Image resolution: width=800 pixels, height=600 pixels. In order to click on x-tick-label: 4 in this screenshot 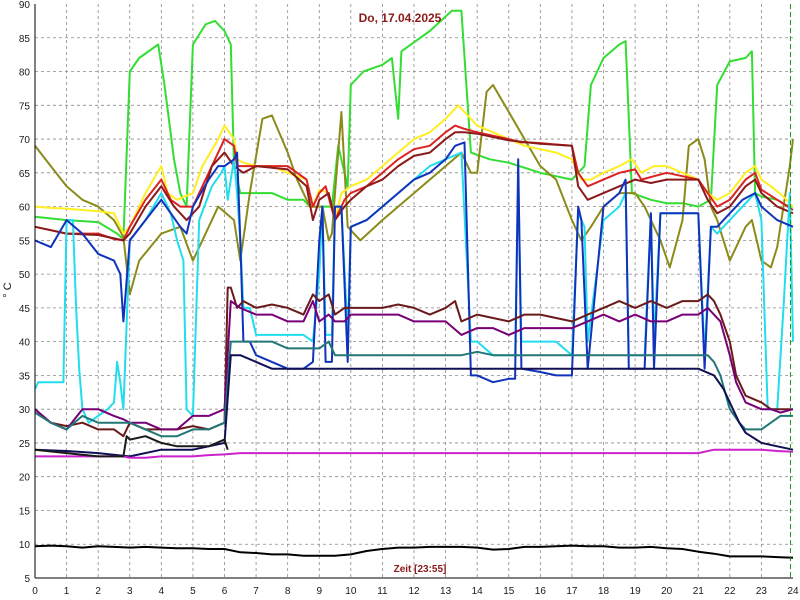, I will do `click(162, 591)`.